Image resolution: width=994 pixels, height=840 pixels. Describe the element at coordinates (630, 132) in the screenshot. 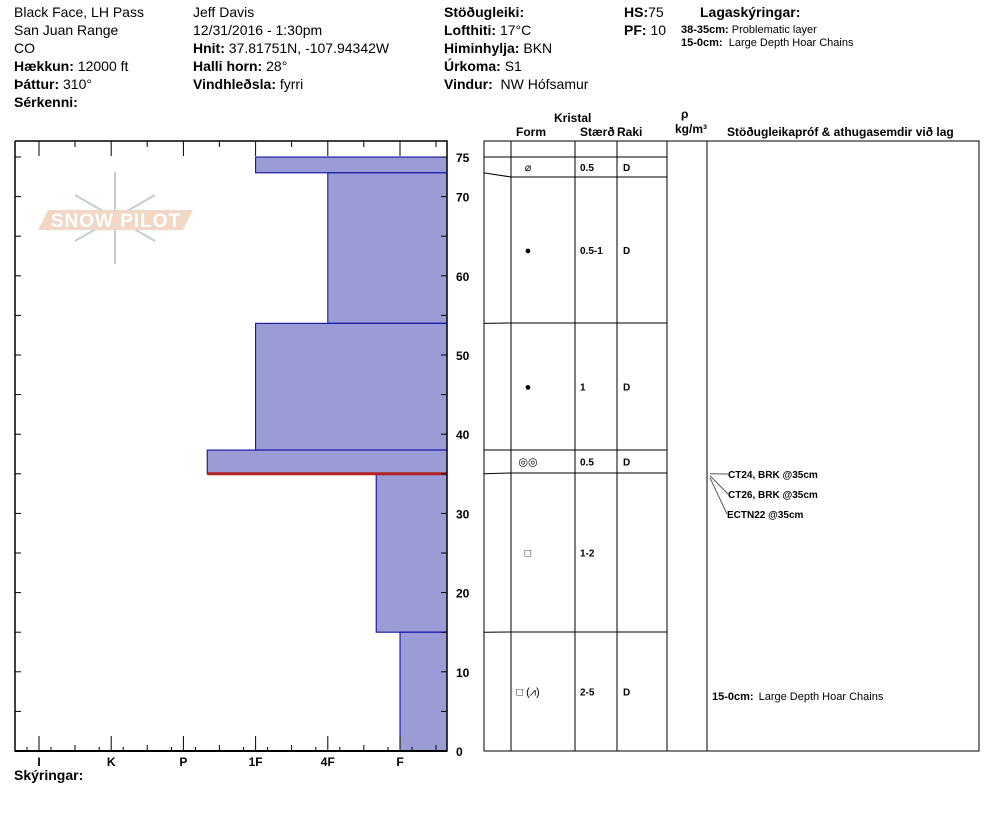

I see `header-moisture: Raki` at that location.